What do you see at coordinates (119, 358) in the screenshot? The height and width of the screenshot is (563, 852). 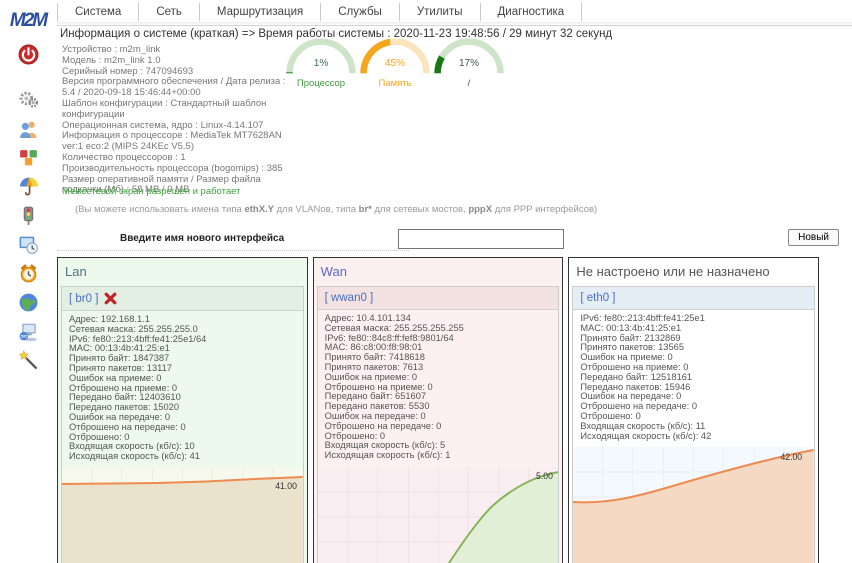 I see `detail-line: Принято байт: 1847387` at bounding box center [119, 358].